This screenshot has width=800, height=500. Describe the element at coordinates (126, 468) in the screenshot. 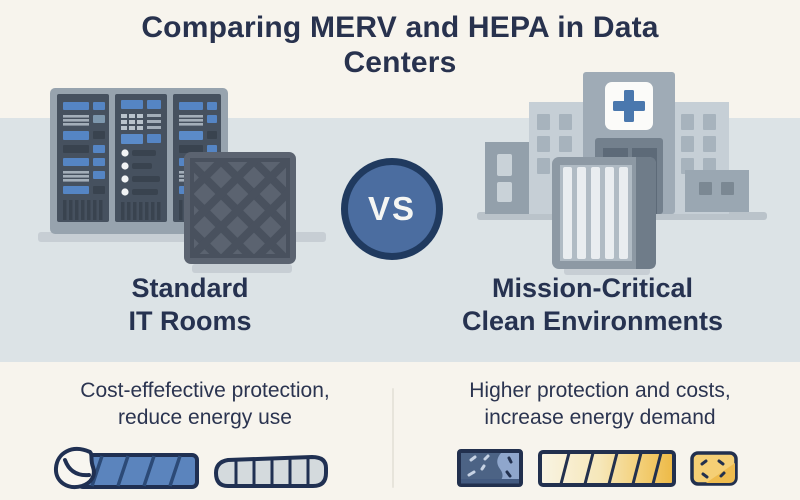

I see `merv-media-roll-leaf-icon` at that location.